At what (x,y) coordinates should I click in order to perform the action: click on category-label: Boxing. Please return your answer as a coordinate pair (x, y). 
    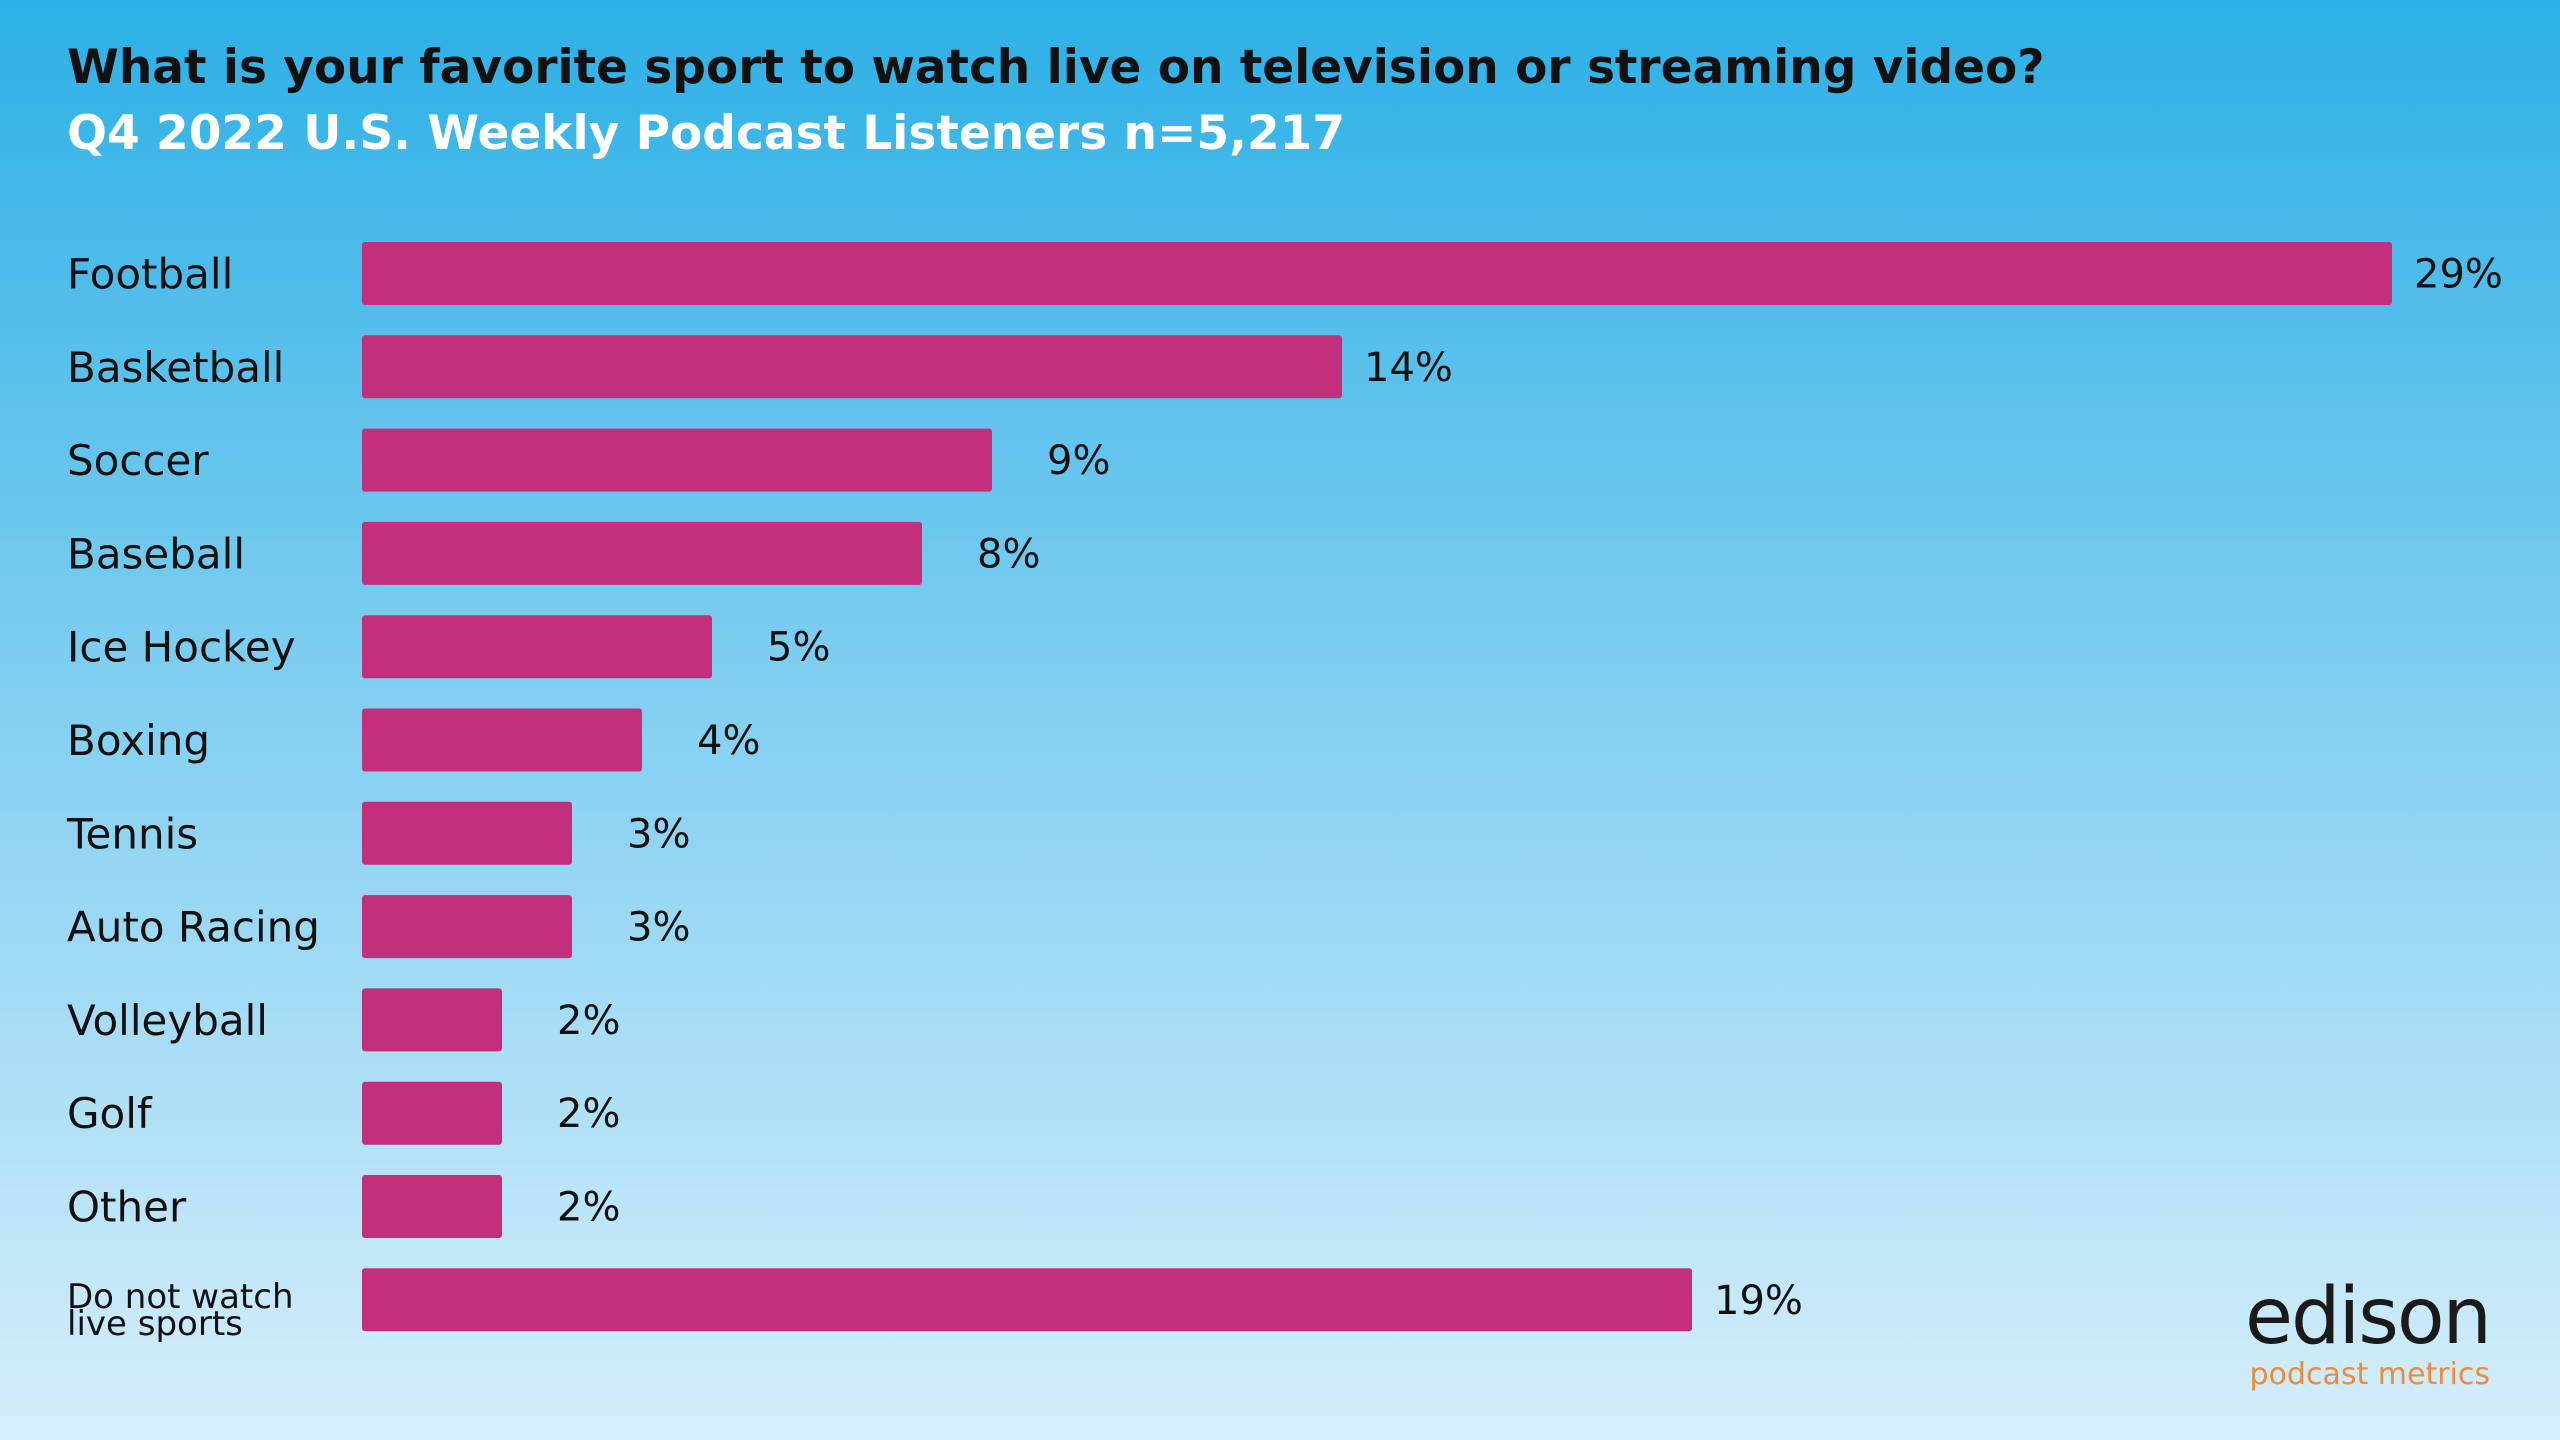
    Looking at the image, I should click on (138, 740).